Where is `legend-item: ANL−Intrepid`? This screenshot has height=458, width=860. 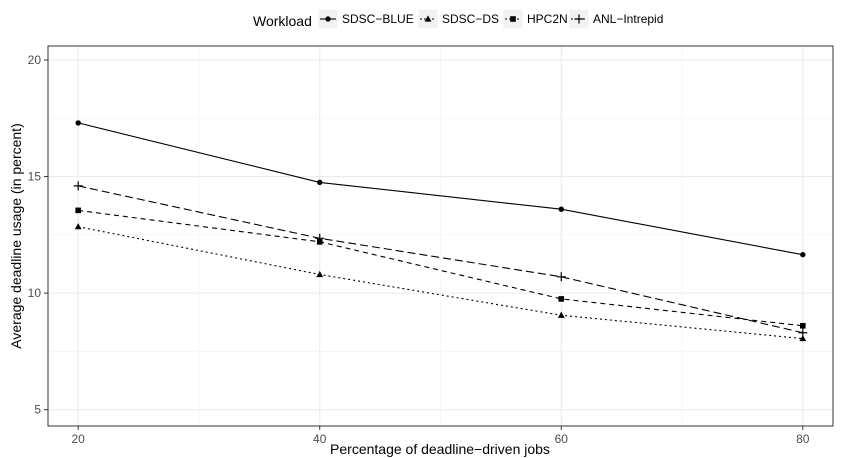 legend-item: ANL−Intrepid is located at coordinates (615, 19).